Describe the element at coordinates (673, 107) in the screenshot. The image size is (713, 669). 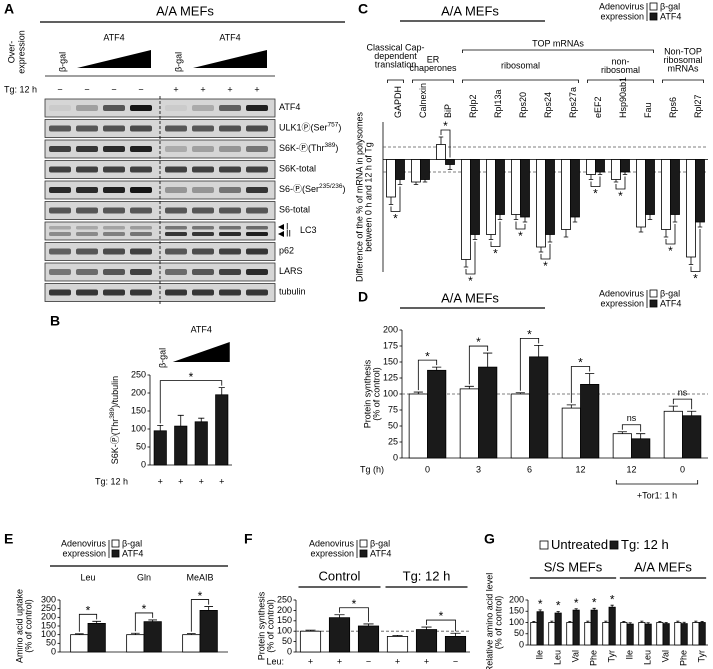
I see `x-tick-label: Rps6` at that location.